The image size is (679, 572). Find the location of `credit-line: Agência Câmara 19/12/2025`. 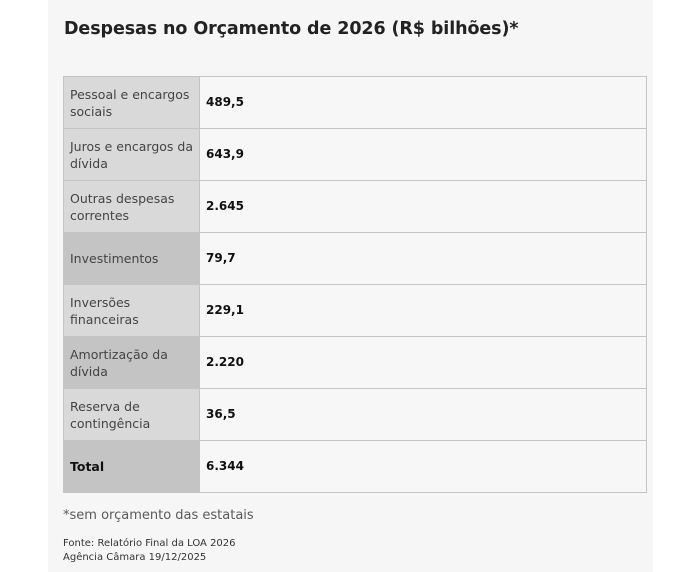

credit-line: Agência Câmara 19/12/2025 is located at coordinates (135, 557).